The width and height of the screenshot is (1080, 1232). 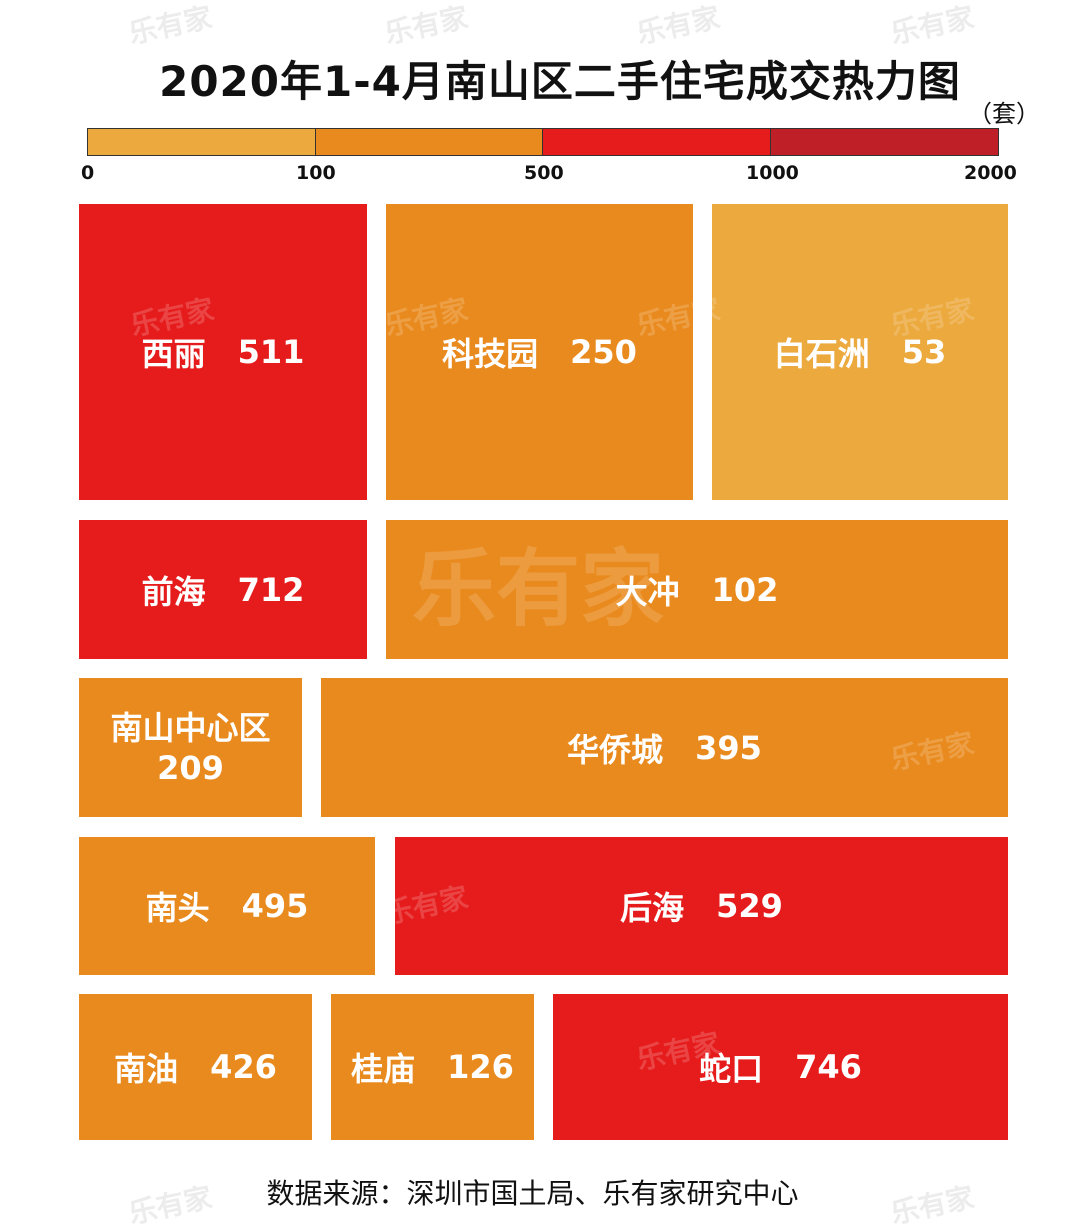 I want to click on cell-kejiyuan: 科技园 250, so click(x=539, y=352).